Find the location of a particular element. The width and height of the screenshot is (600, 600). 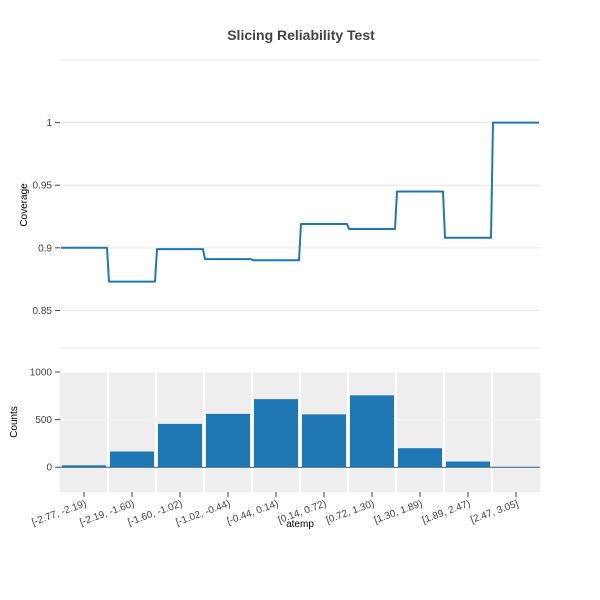

coverage-tick-label: 0.9 is located at coordinates (45, 248).